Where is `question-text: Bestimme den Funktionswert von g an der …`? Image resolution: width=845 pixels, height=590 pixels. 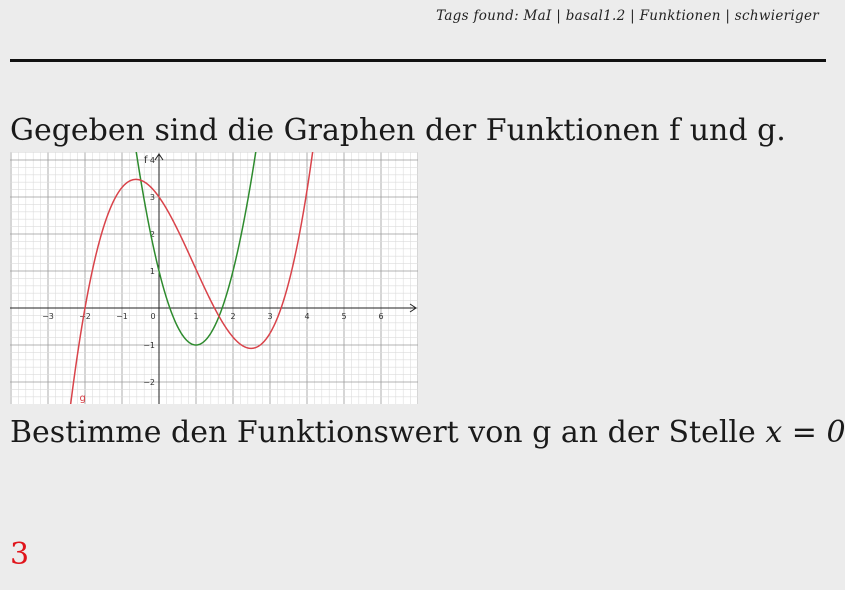
question-text: Bestimme den Funktionswert von g an der … is located at coordinates (388, 432).